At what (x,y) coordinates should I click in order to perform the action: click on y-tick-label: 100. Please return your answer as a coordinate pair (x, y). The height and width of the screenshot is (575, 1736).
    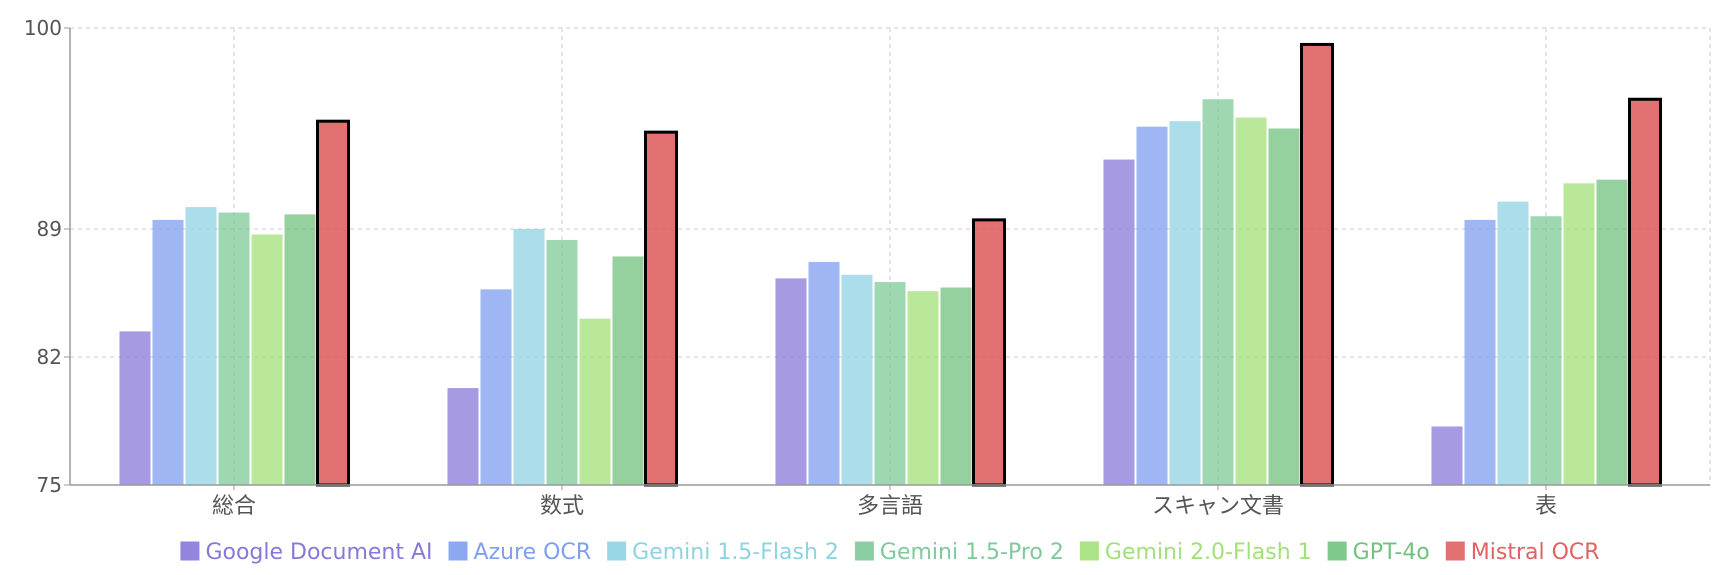
    Looking at the image, I should click on (43, 28).